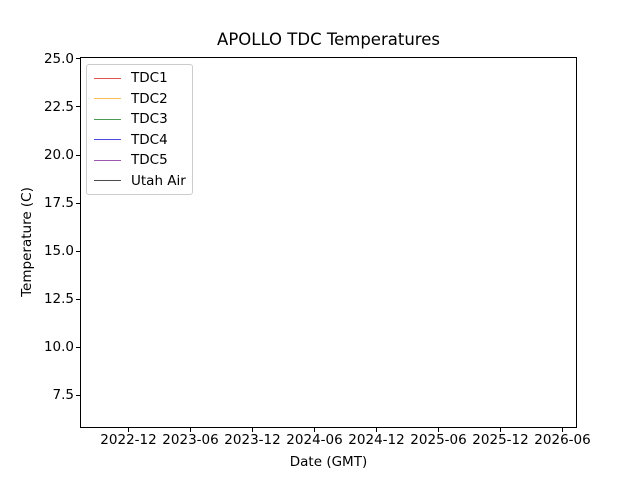 This screenshot has height=480, width=640. I want to click on y-tick-label: 15.0, so click(58, 251).